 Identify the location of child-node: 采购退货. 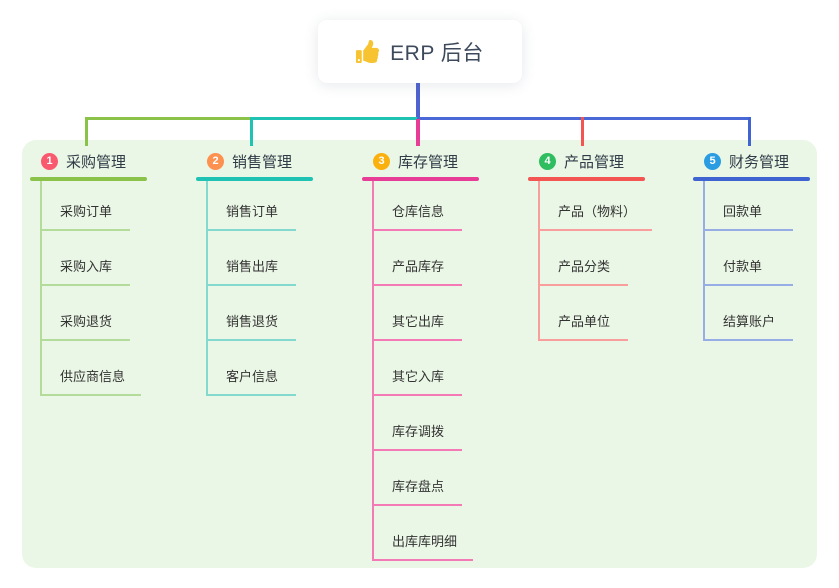
(86, 313).